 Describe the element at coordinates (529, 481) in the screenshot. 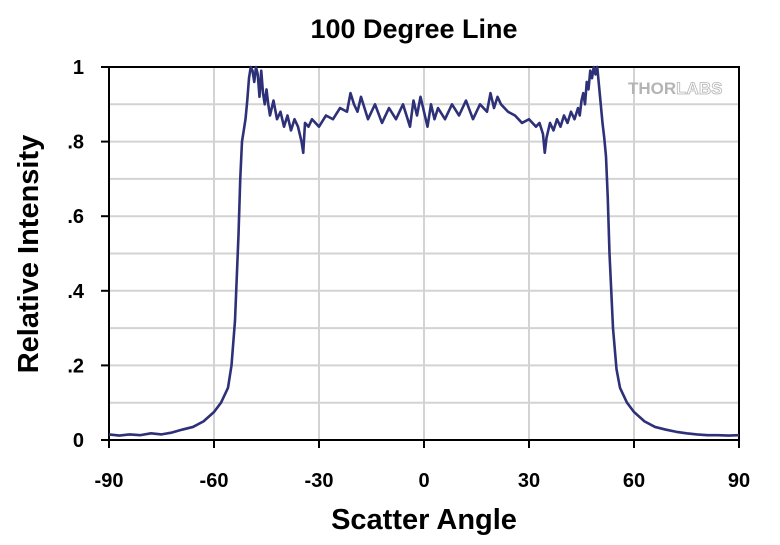

I see `x-tick-label: 30` at that location.